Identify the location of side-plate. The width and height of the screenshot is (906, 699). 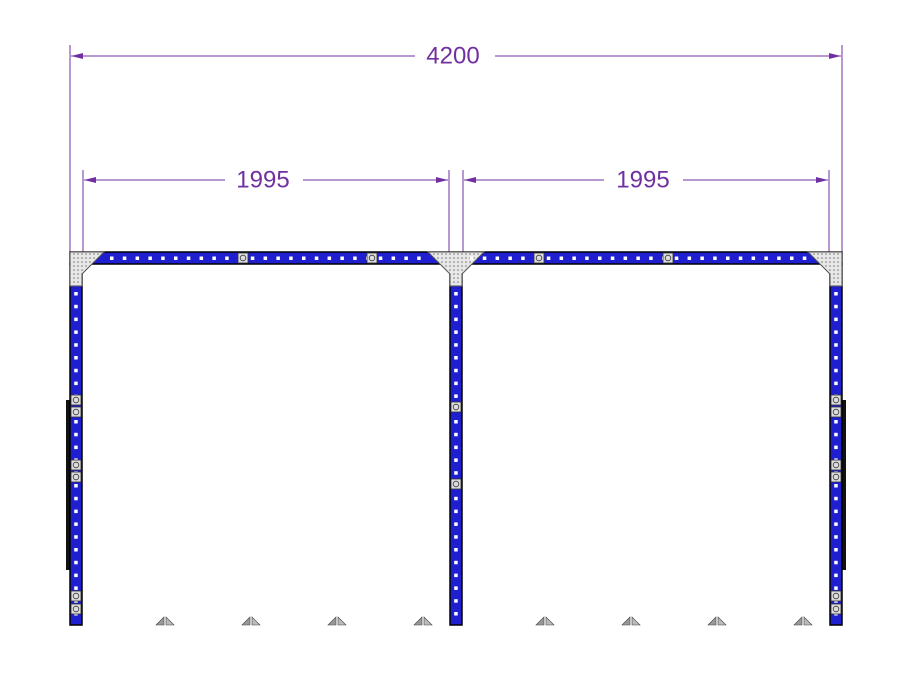
(68, 485).